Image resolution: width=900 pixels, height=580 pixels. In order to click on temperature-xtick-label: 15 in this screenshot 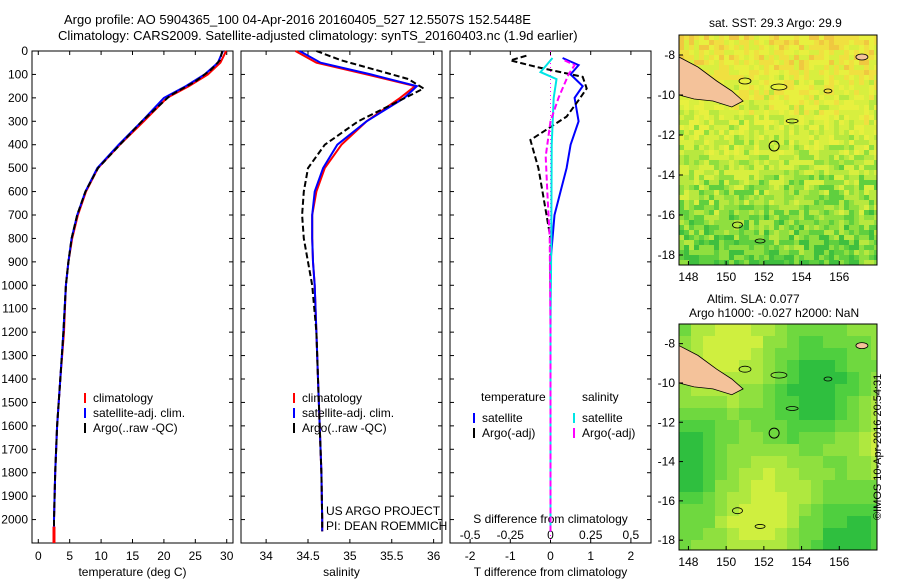, I will do `click(133, 556)`.